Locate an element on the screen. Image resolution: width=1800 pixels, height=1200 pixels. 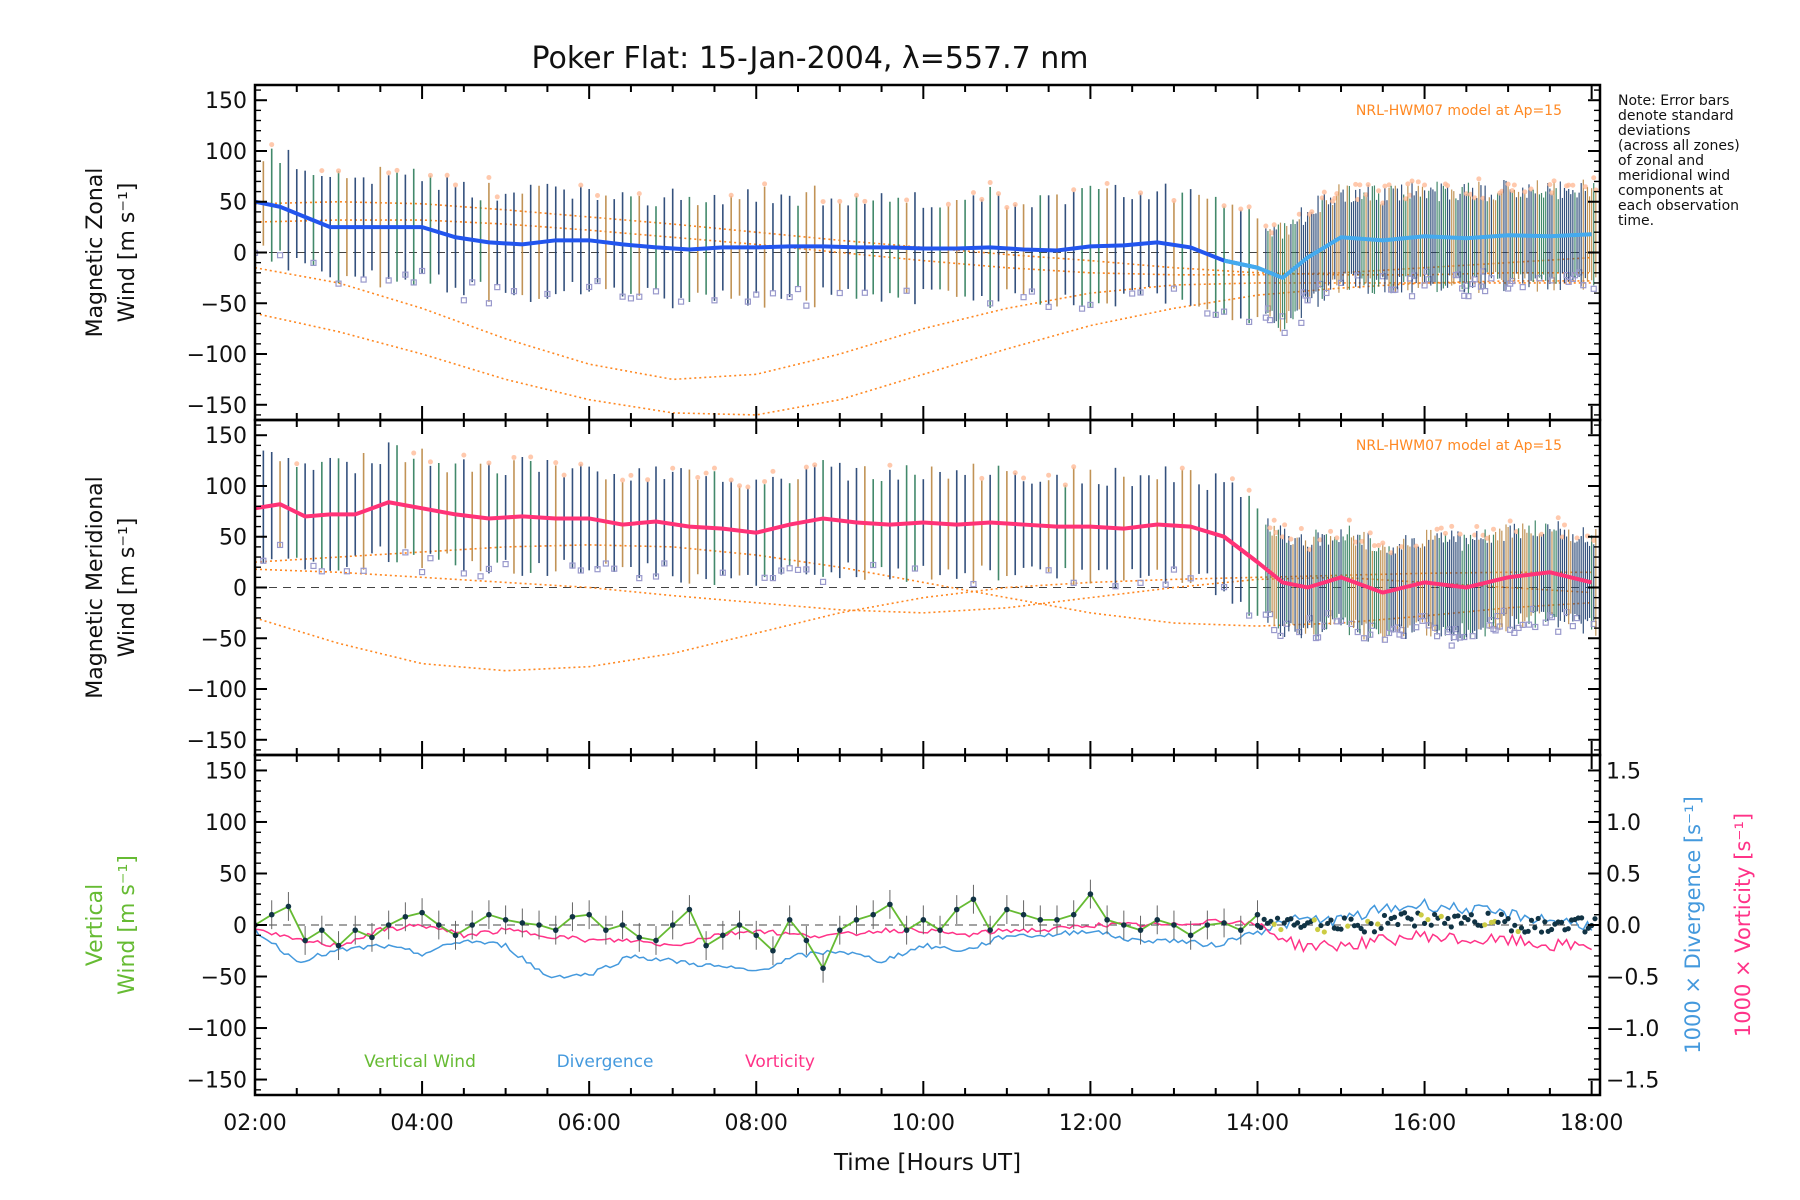
note-line: meridional wind is located at coordinates (1674, 176).